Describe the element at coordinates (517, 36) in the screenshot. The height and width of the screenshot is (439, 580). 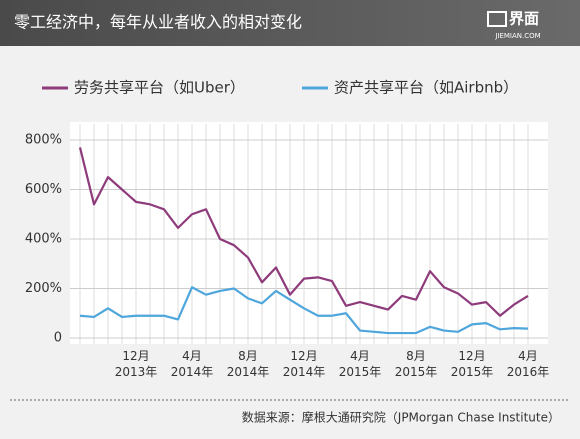
I see `logo-sub: JIEMIAN.COM` at that location.